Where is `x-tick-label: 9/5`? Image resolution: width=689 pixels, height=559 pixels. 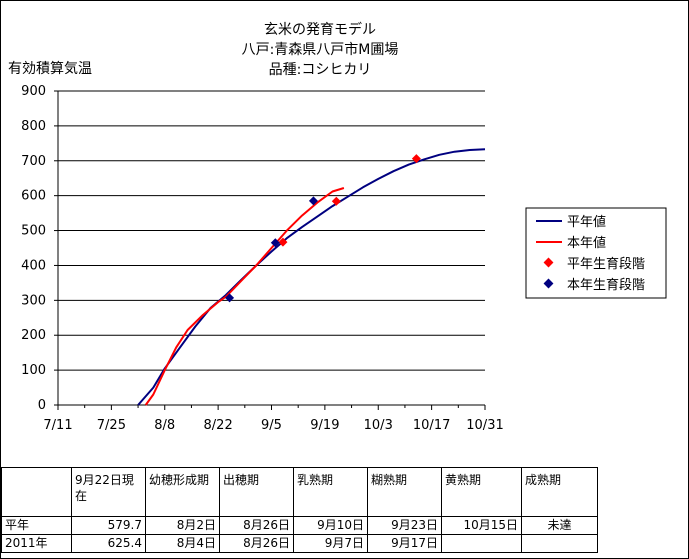
x-tick-label: 9/5 is located at coordinates (271, 425).